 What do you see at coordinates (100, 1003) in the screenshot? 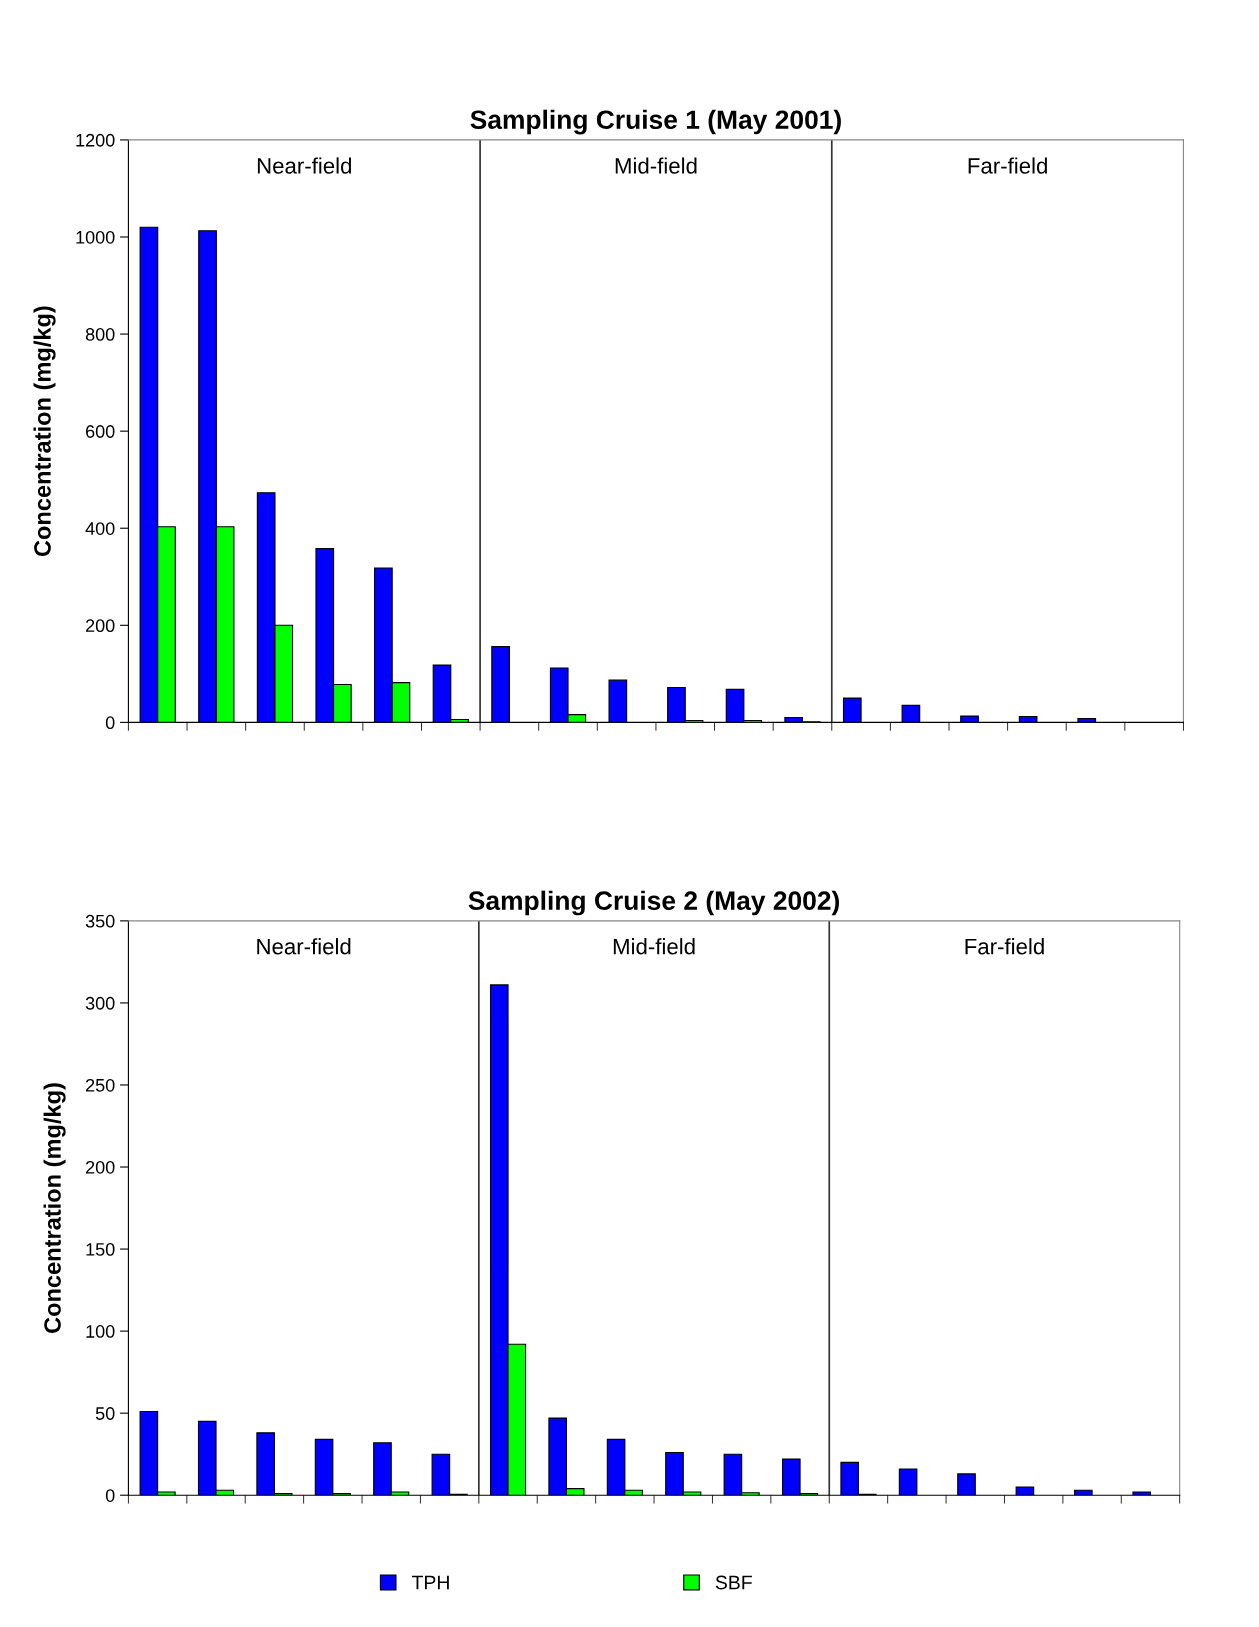
I see `y-tick-label: 300` at bounding box center [100, 1003].